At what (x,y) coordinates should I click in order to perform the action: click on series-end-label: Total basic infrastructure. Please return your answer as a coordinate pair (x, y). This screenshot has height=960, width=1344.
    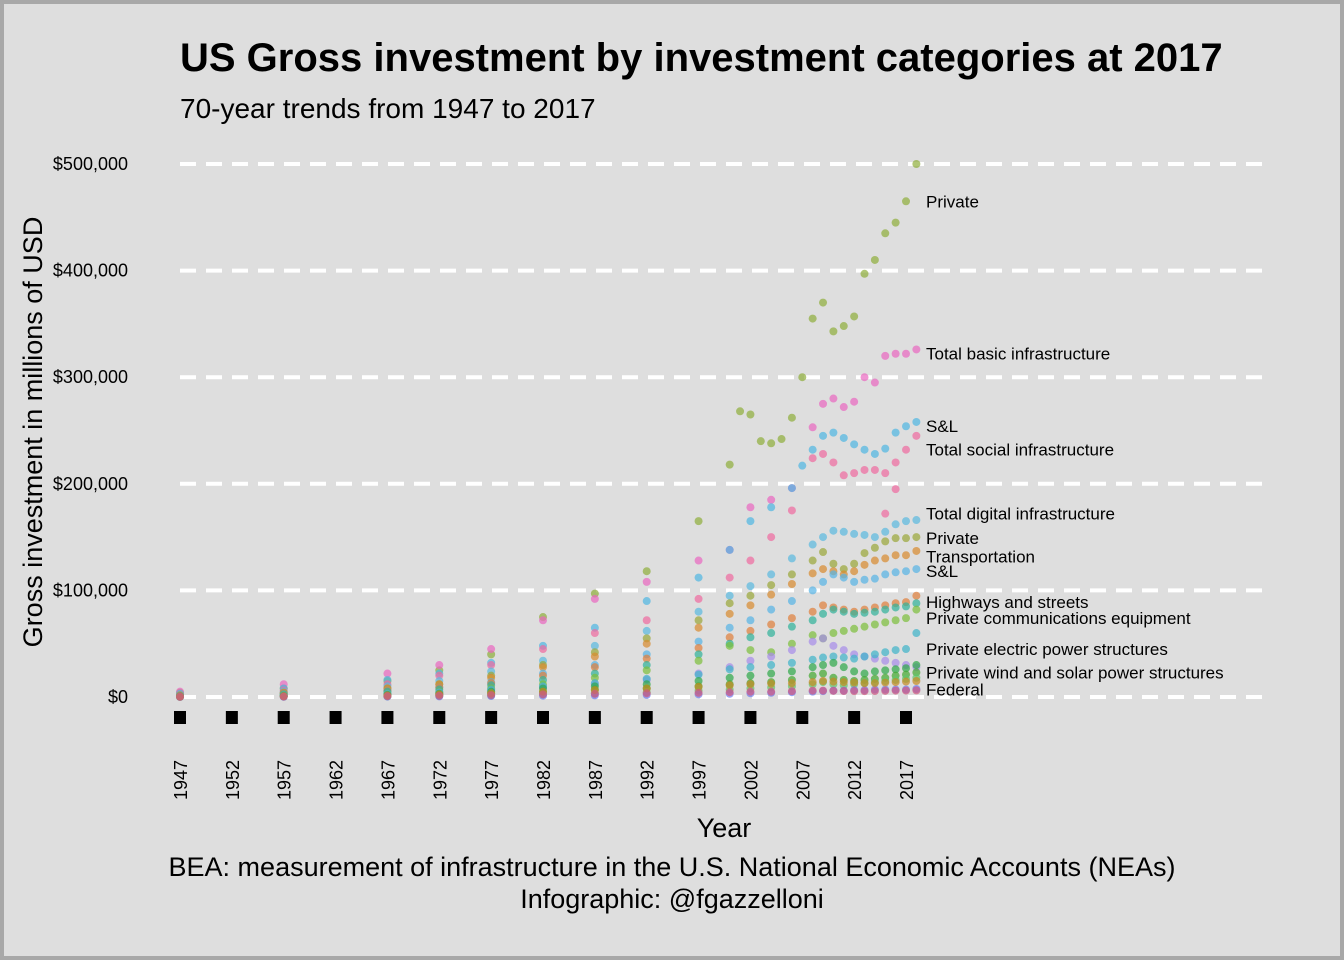
    Looking at the image, I should click on (1018, 354).